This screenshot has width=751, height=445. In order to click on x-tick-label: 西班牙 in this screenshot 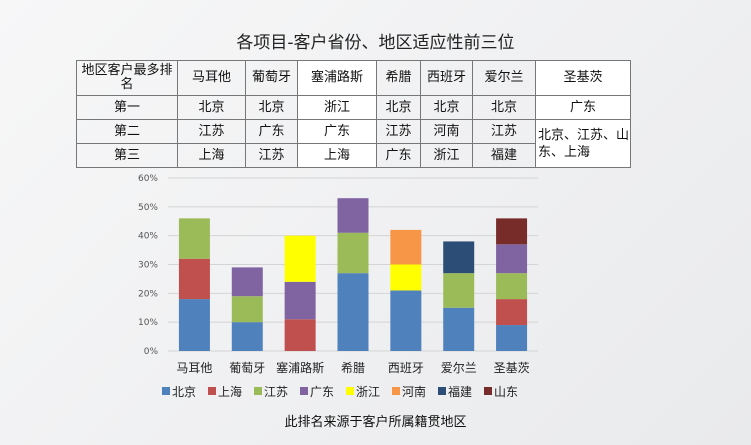, I will do `click(406, 368)`.